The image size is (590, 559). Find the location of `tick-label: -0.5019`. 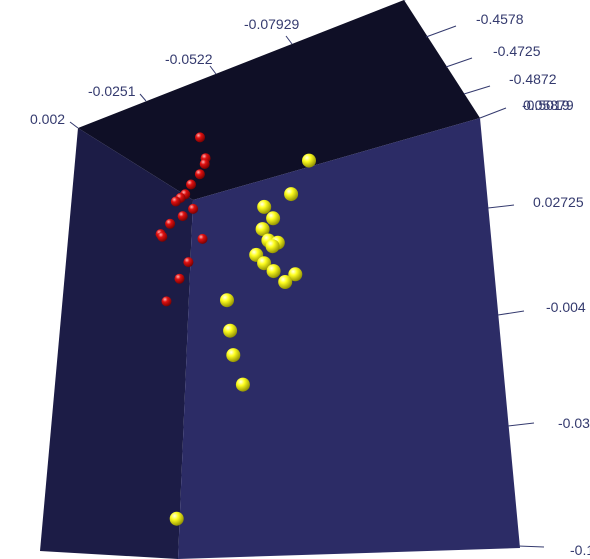

tick-label: -0.5019 is located at coordinates (546, 105).